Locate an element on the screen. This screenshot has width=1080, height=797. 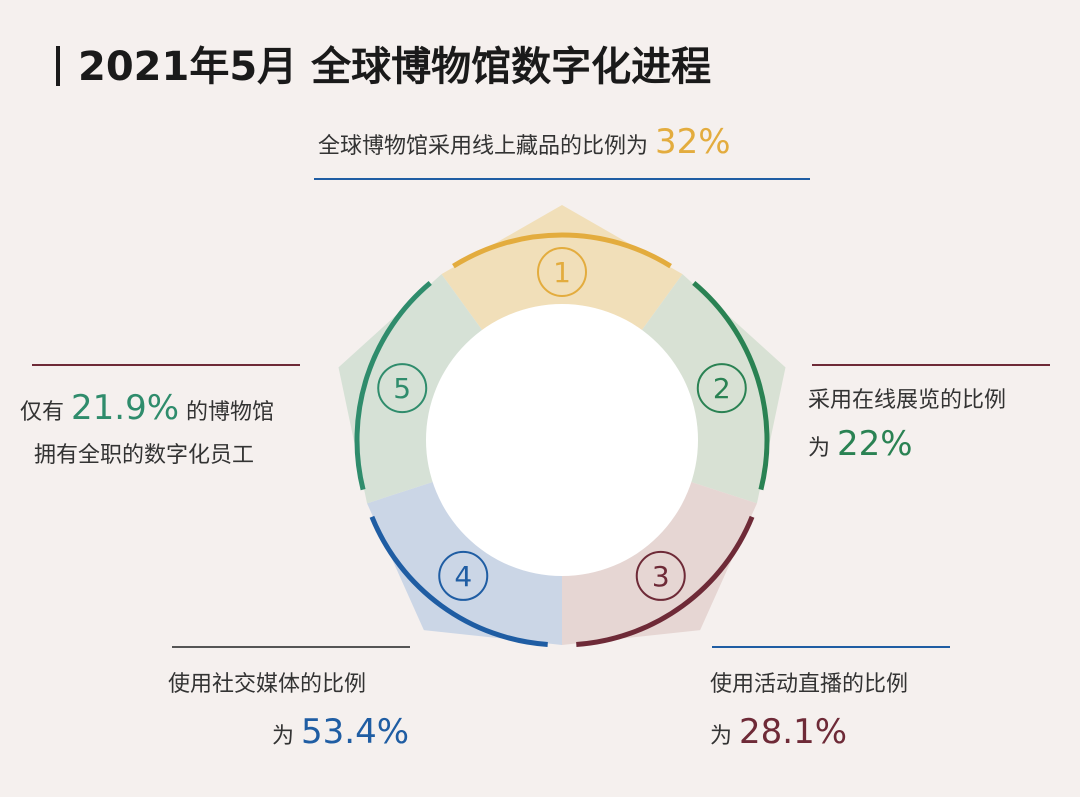
label-3-text: 使用活动直播的比例 is located at coordinates (809, 684).